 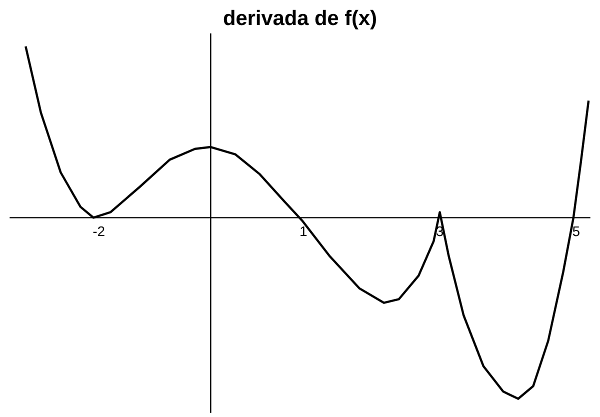 What do you see at coordinates (98, 231) in the screenshot?
I see `x-tick-label: -2` at bounding box center [98, 231].